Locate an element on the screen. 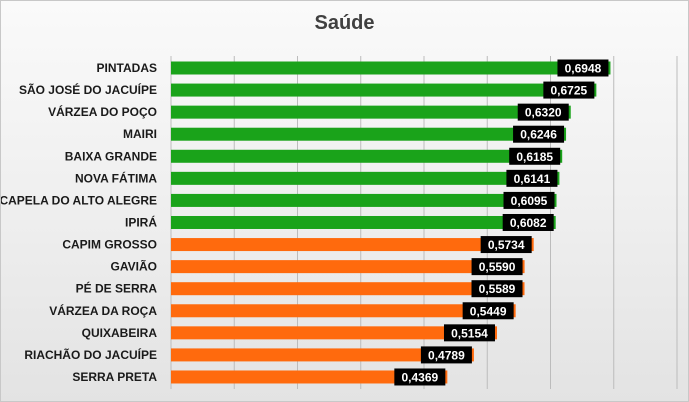 The width and height of the screenshot is (689, 402). category-label: SERRA PRETA is located at coordinates (114, 377).